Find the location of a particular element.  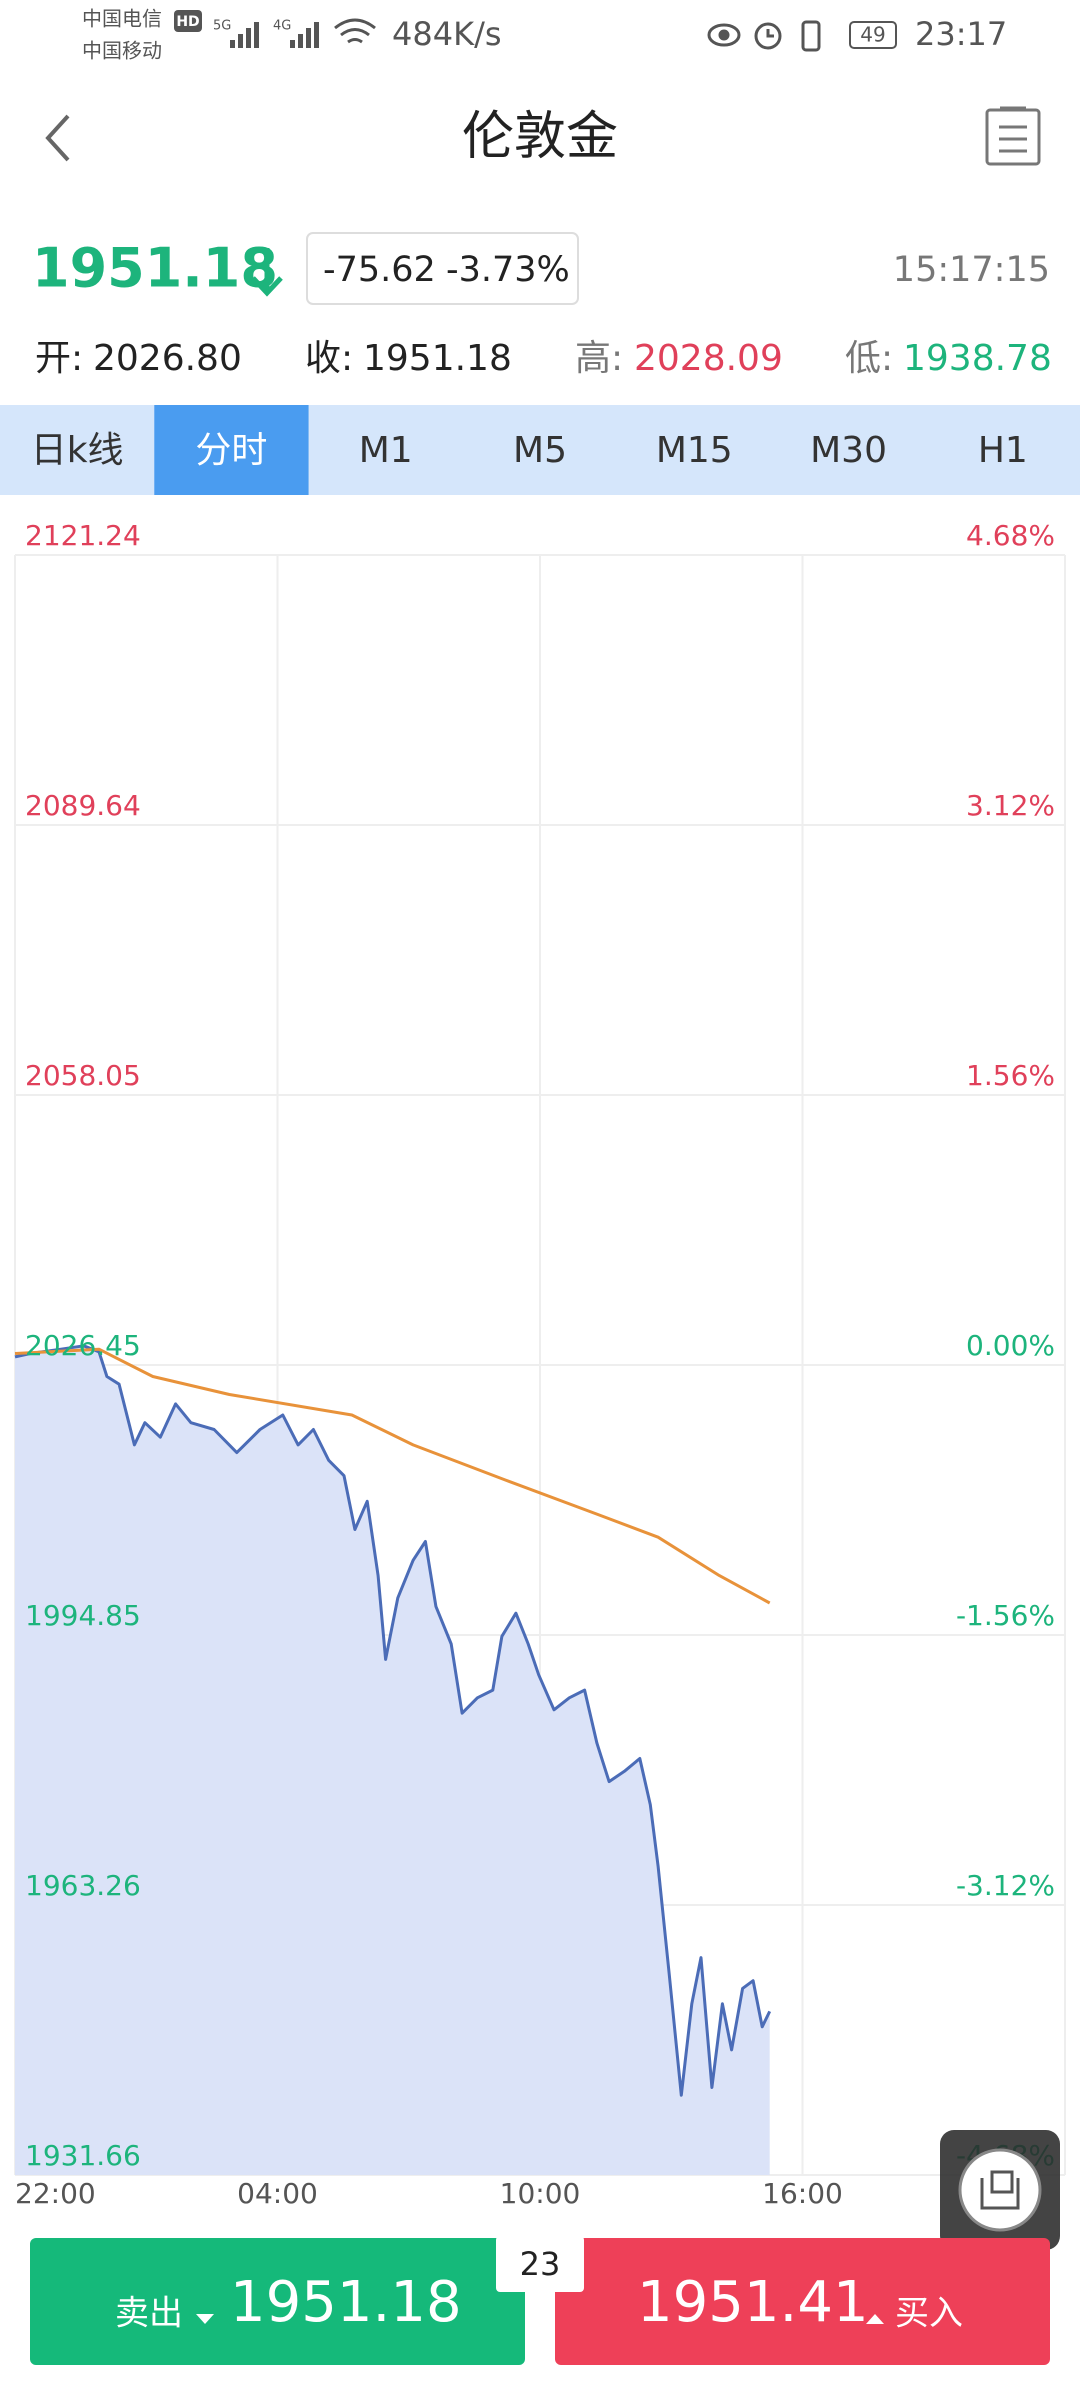

sell-arrow is located at coordinates (205, 2319).